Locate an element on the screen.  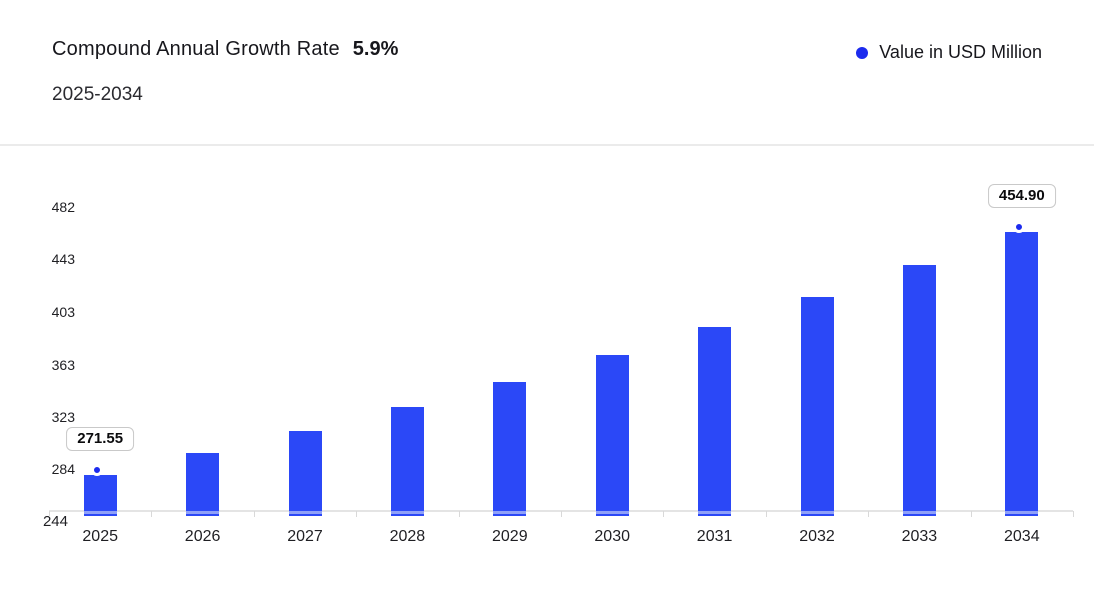
y-axis-label: 323 is located at coordinates (63, 417).